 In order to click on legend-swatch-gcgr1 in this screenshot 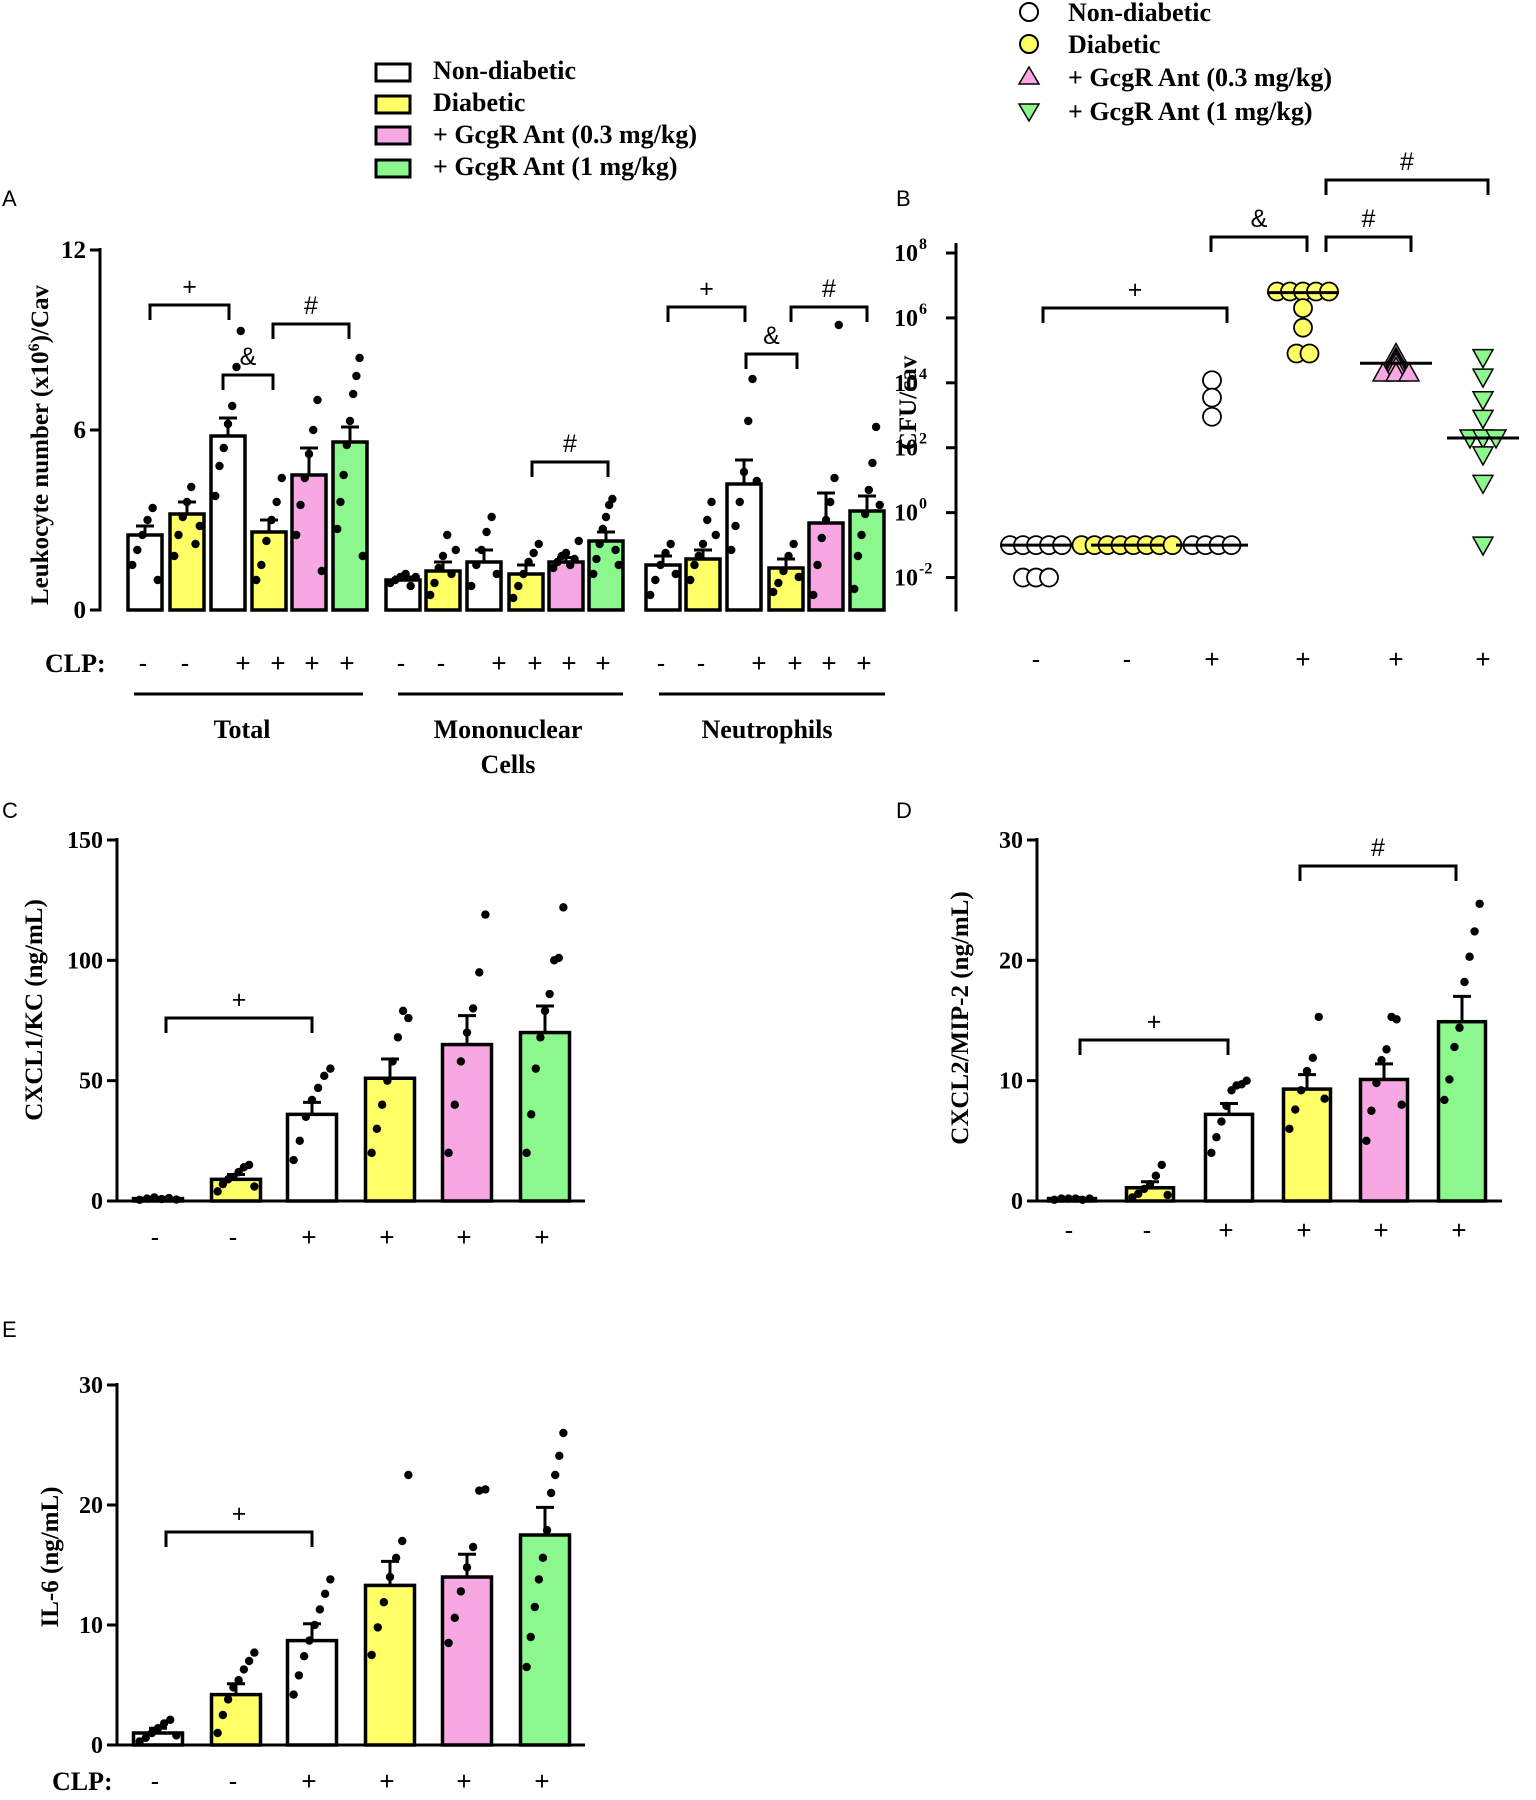, I will do `click(393, 168)`.